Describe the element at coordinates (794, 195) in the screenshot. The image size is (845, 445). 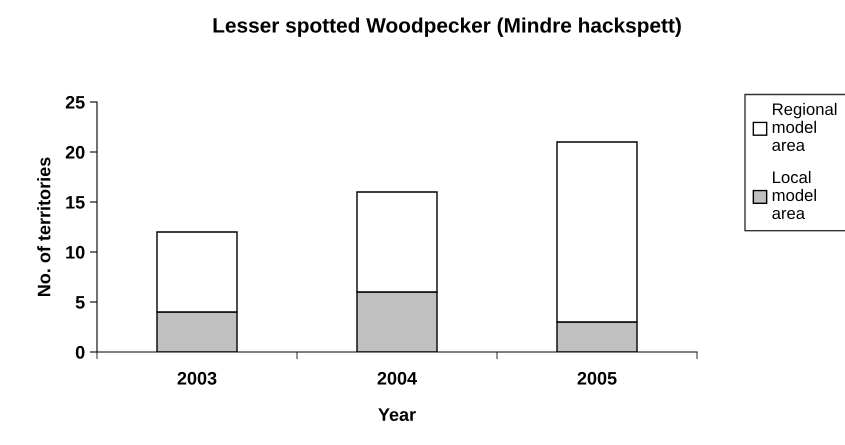
I see `legend-label: Local model area` at that location.